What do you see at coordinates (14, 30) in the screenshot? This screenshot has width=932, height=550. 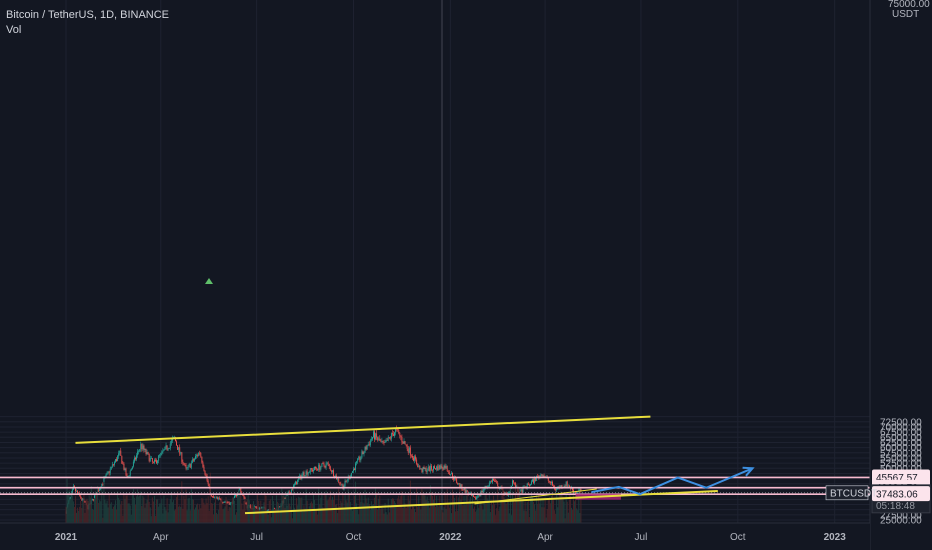 I see `volume-indicator-label: Vol` at bounding box center [14, 30].